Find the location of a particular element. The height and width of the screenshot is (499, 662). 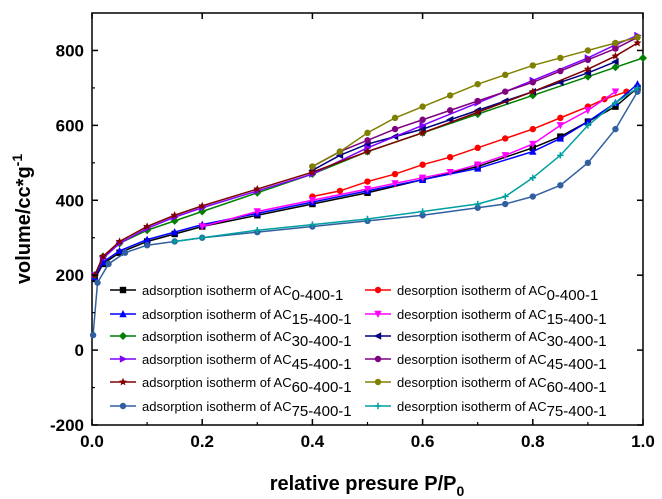

legend-label-subscript: 60-400-1 is located at coordinates (322, 387).